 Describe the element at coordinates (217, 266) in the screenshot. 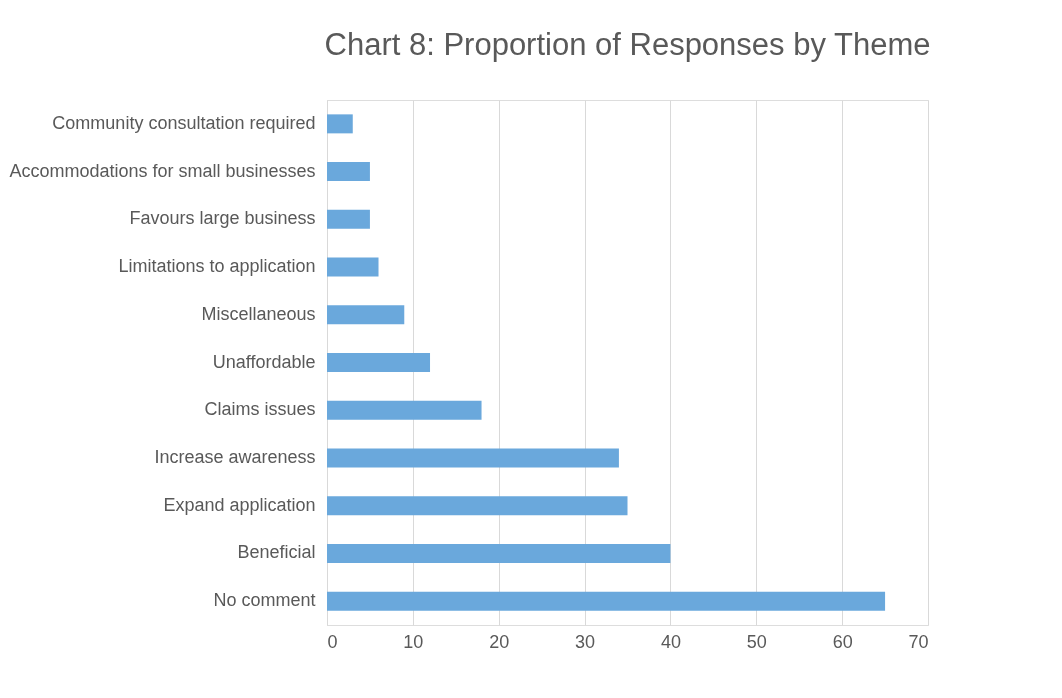

I see `y-tick-label: Limitations to application` at that location.